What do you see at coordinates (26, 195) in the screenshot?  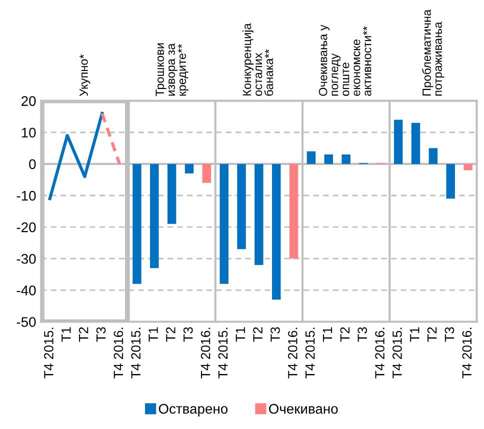 I see `y-tick-label: -10` at bounding box center [26, 195].